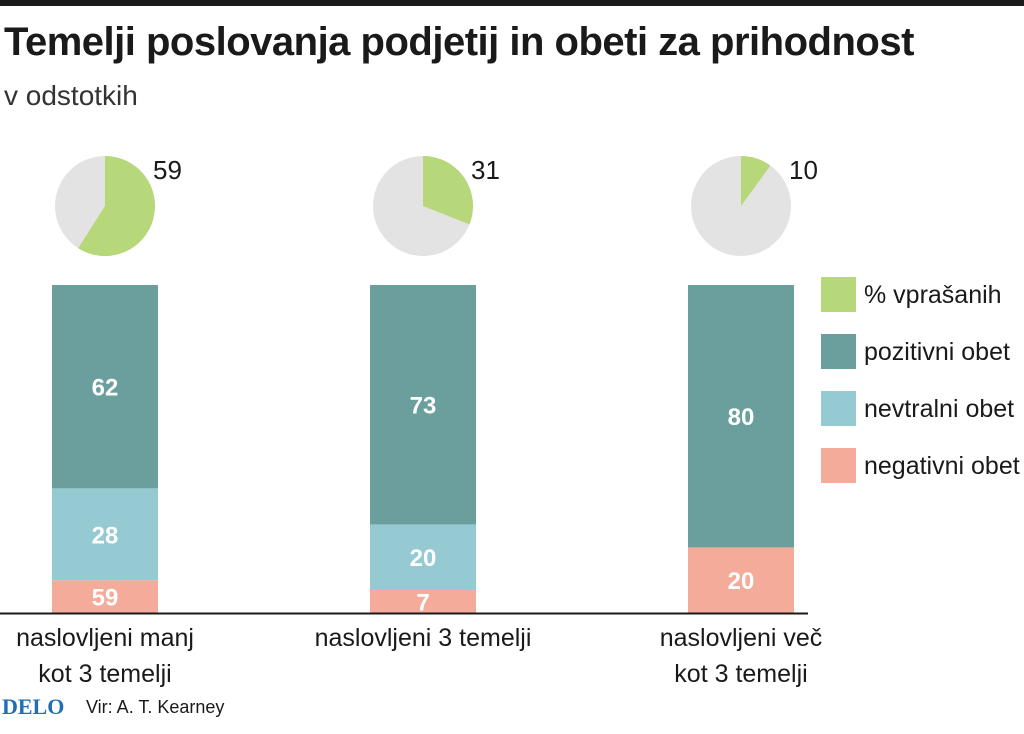 Image resolution: width=1024 pixels, height=734 pixels. I want to click on category-label-3-line-2: kot 3 temelji, so click(740, 674).